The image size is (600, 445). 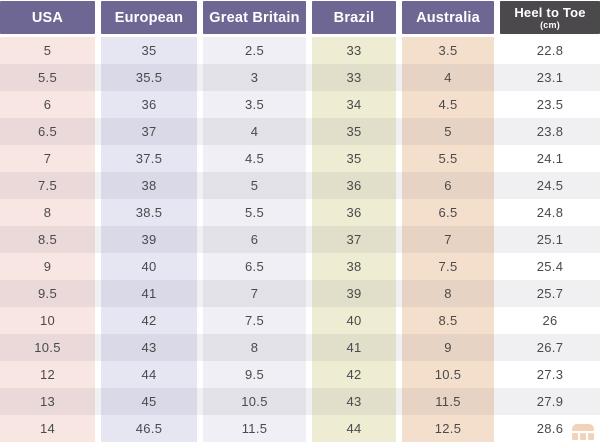 What do you see at coordinates (149, 104) in the screenshot?
I see `cell-european: 36` at bounding box center [149, 104].